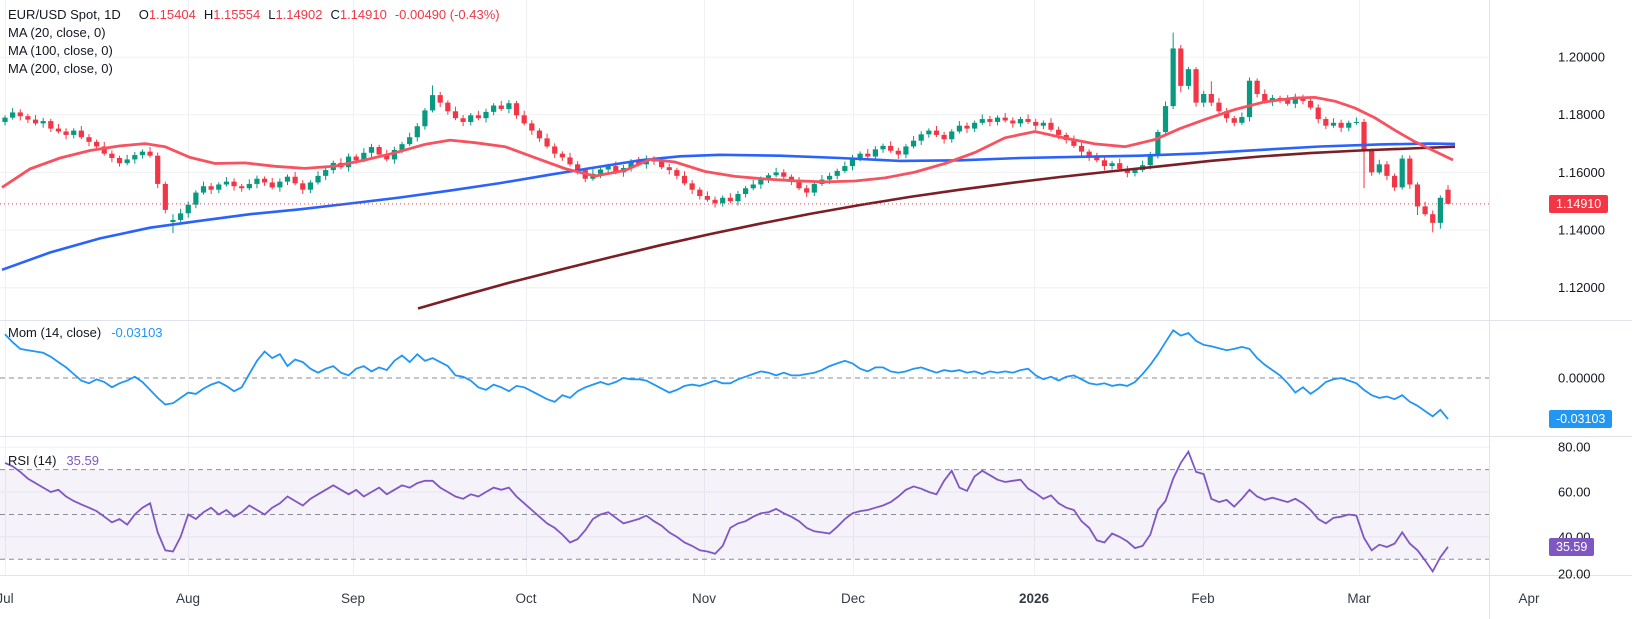 The width and height of the screenshot is (1632, 619). I want to click on change-value: -0.00490 (-0.43%), so click(447, 14).